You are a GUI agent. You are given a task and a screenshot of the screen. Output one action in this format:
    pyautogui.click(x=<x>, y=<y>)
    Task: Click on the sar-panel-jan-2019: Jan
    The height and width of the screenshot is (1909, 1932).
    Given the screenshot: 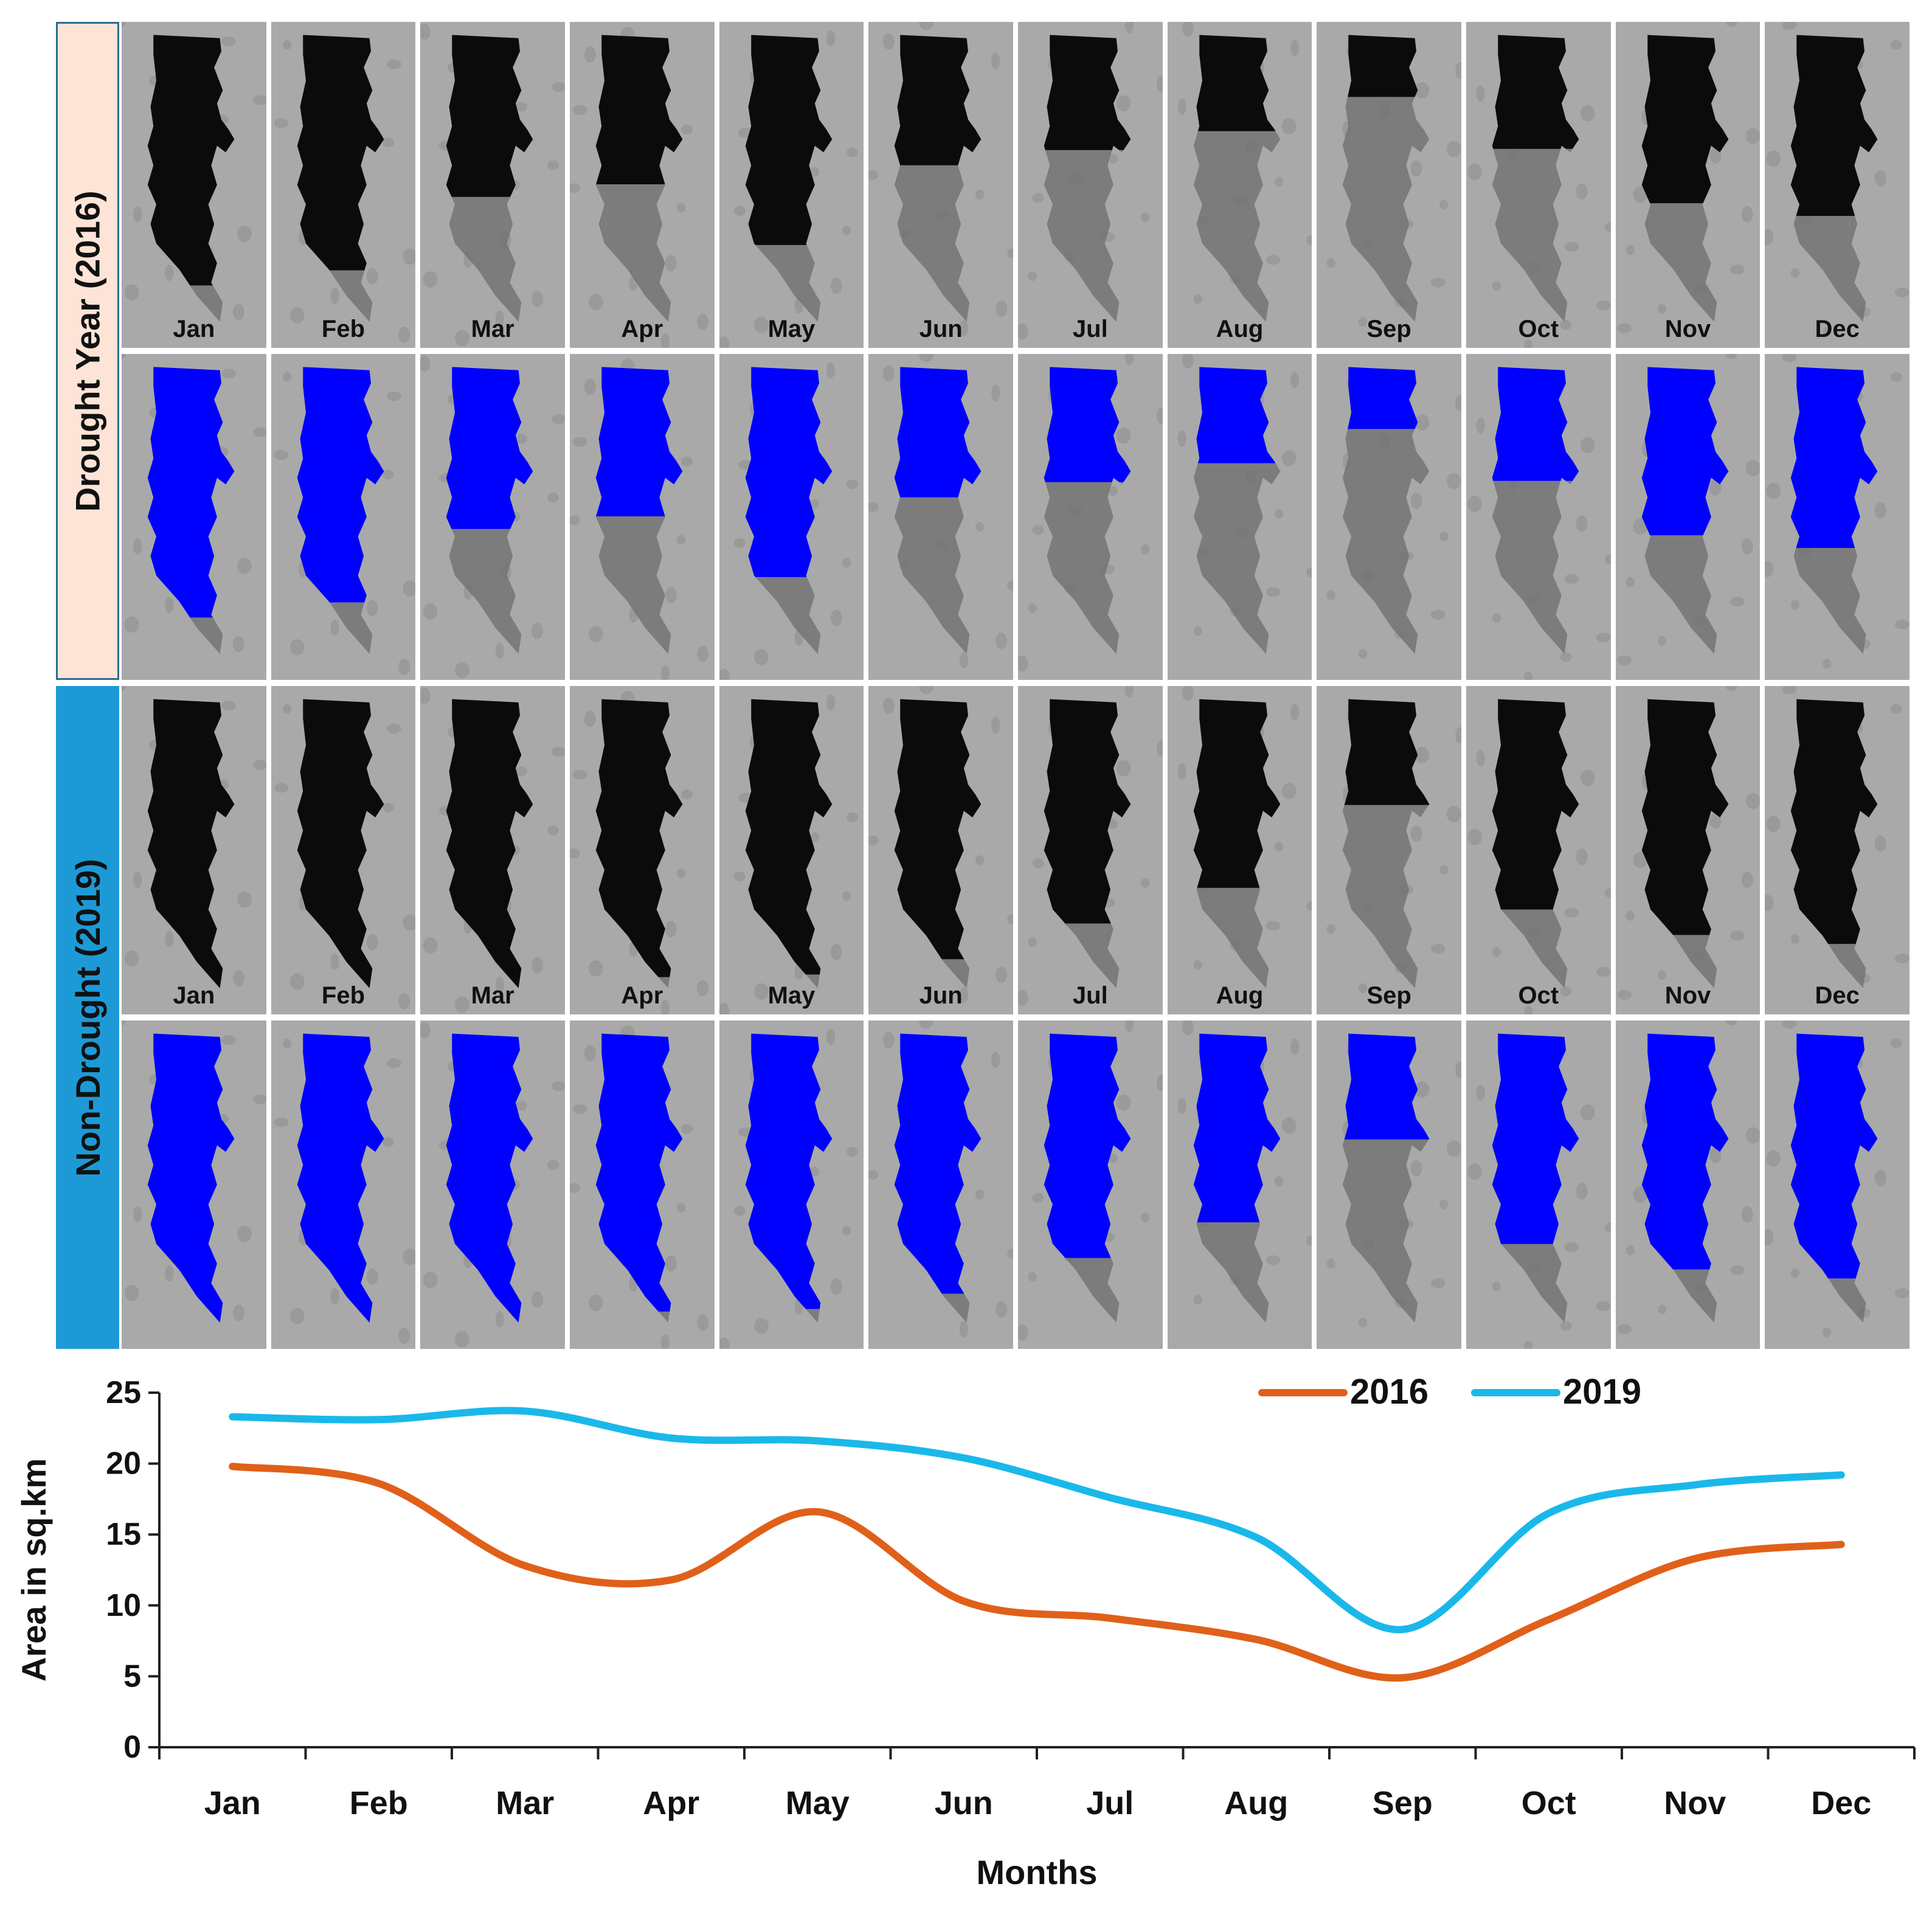 What is the action you would take?
    pyautogui.click(x=194, y=850)
    